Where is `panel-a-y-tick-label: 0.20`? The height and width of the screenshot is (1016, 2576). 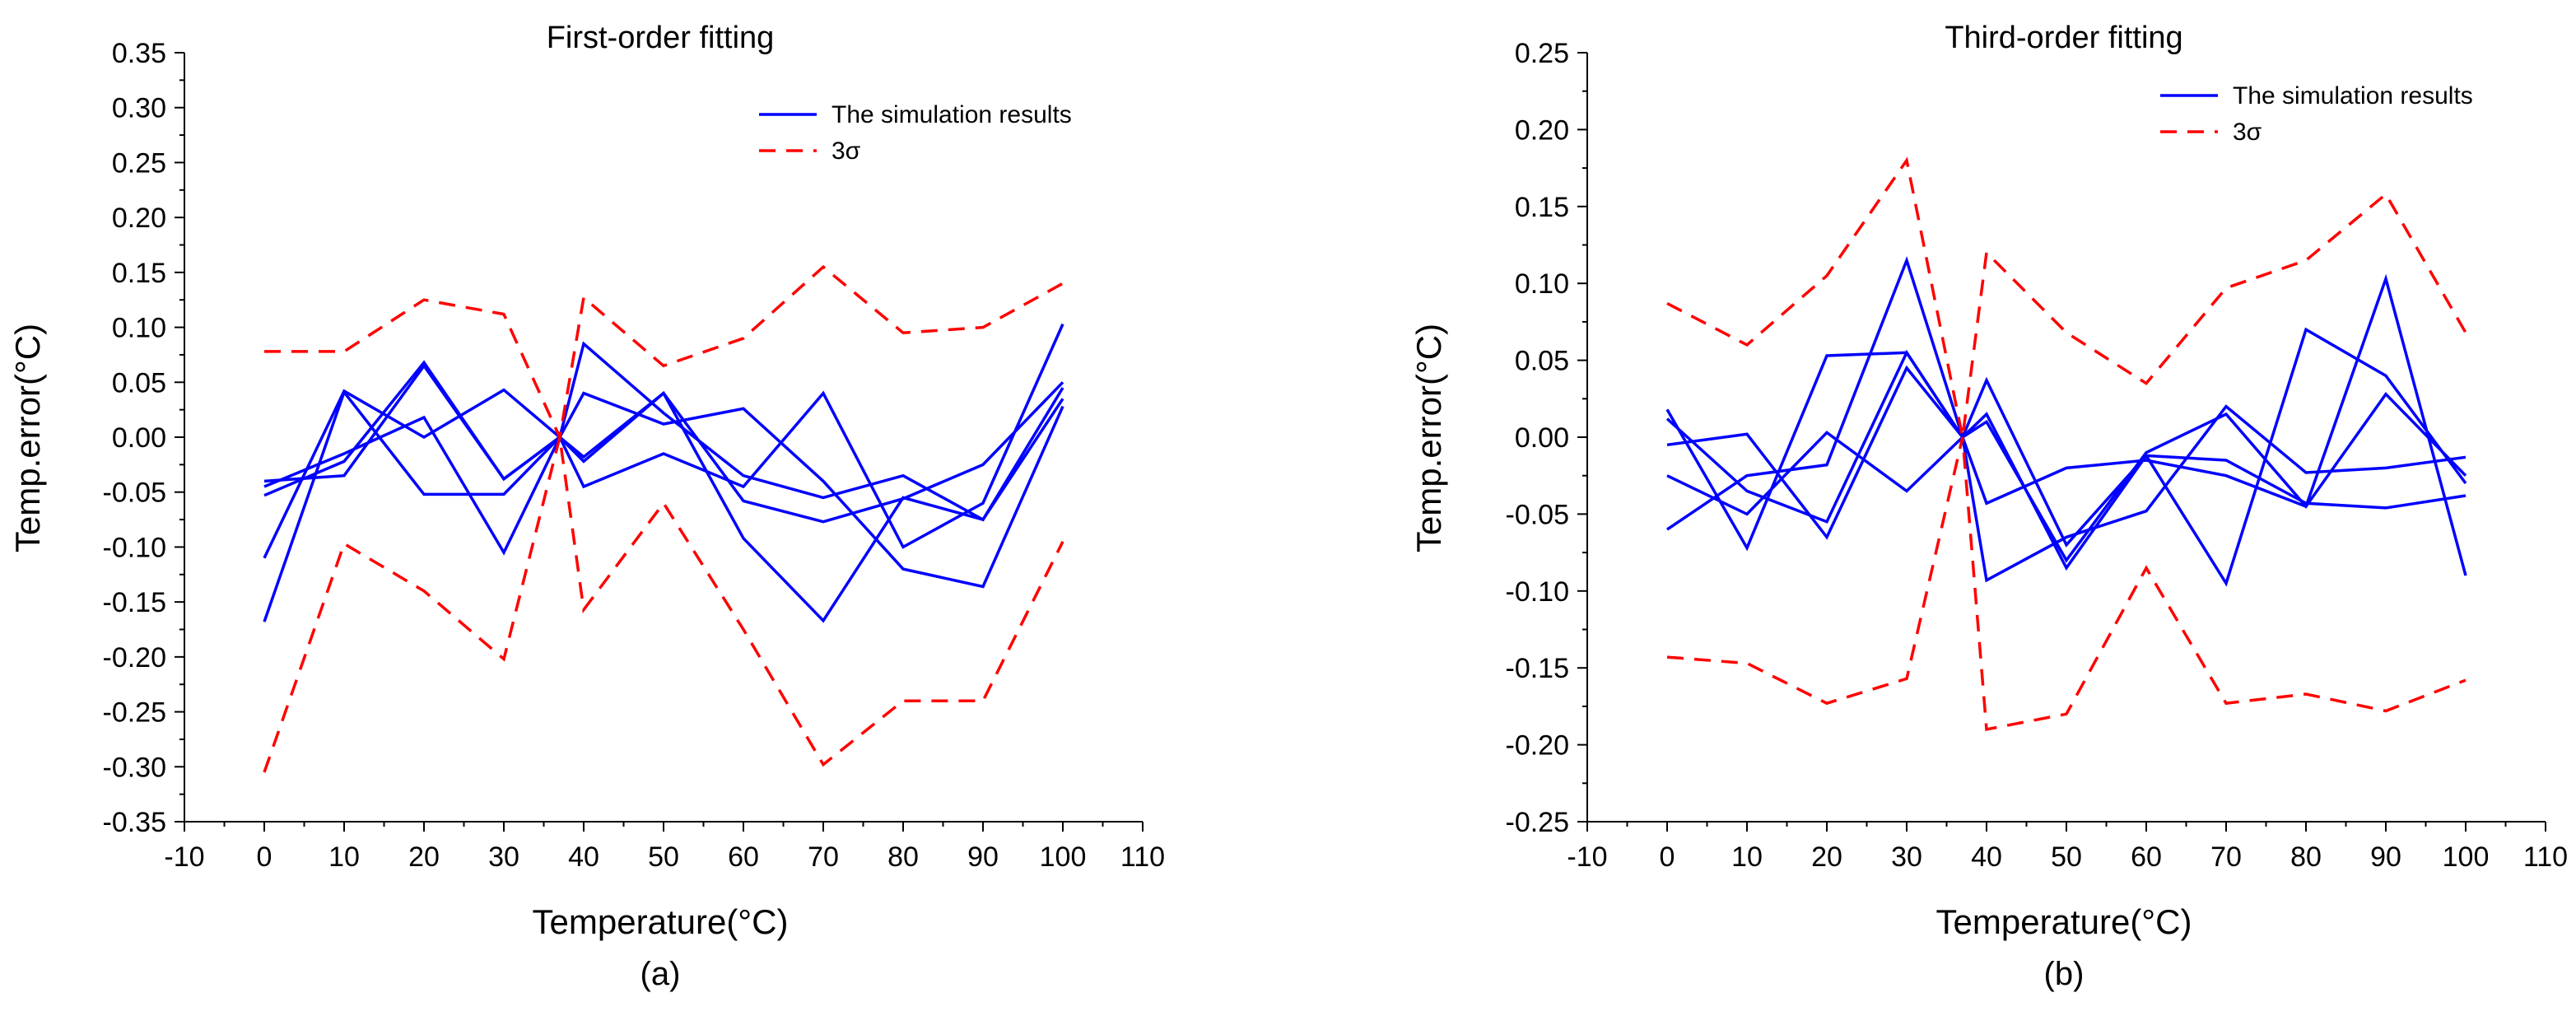 panel-a-y-tick-label: 0.20 is located at coordinates (139, 218).